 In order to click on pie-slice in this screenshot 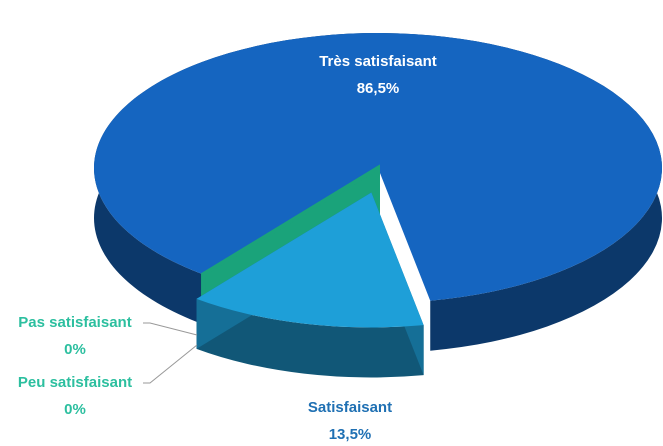, I will do `click(310, 285)`.